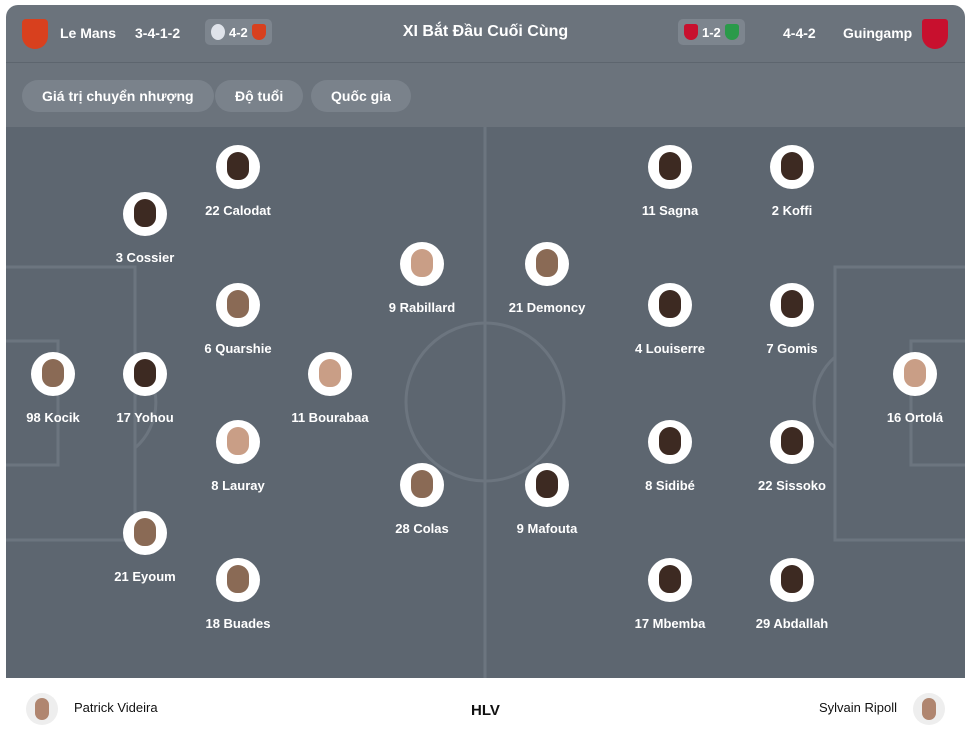  What do you see at coordinates (42, 709) in the screenshot?
I see `home-coach-avatar` at bounding box center [42, 709].